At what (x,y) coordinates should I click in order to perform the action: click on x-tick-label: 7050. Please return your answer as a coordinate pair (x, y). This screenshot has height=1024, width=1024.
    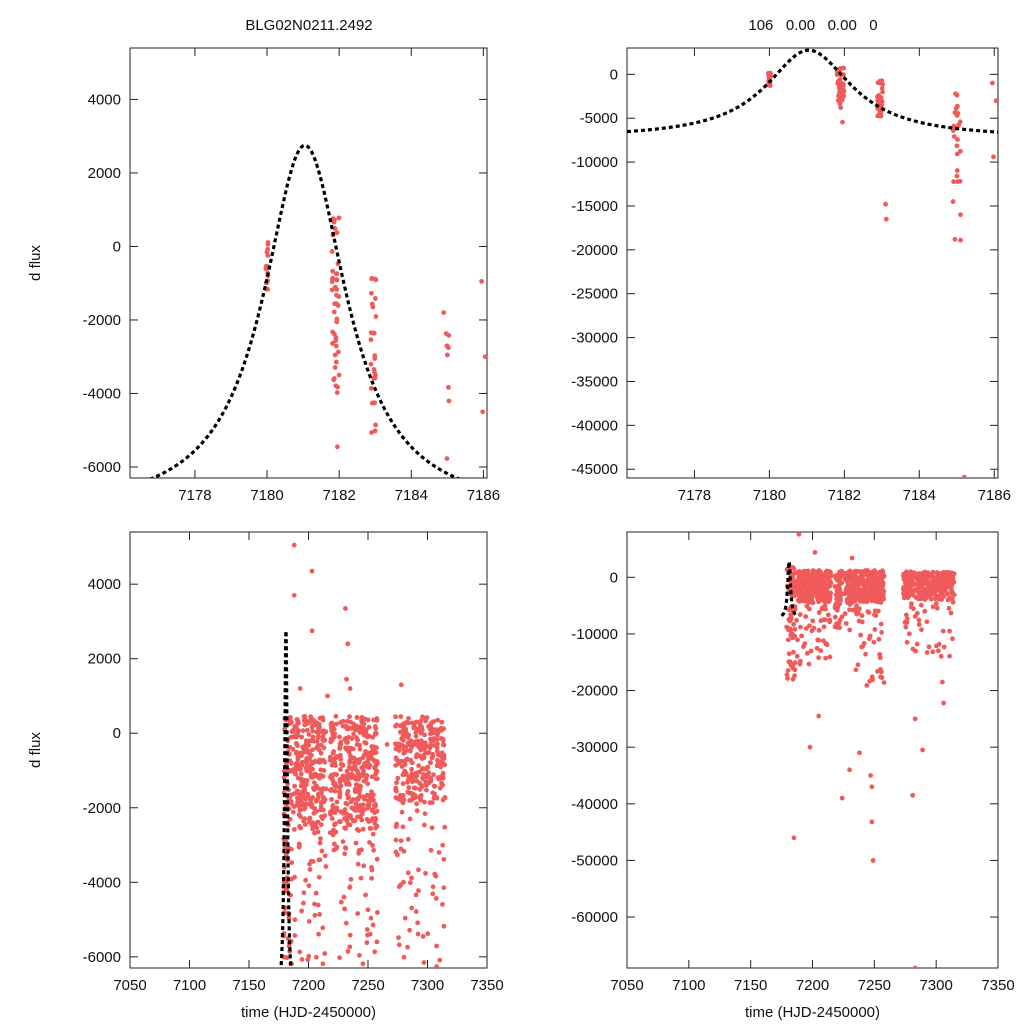
    Looking at the image, I should click on (129, 985).